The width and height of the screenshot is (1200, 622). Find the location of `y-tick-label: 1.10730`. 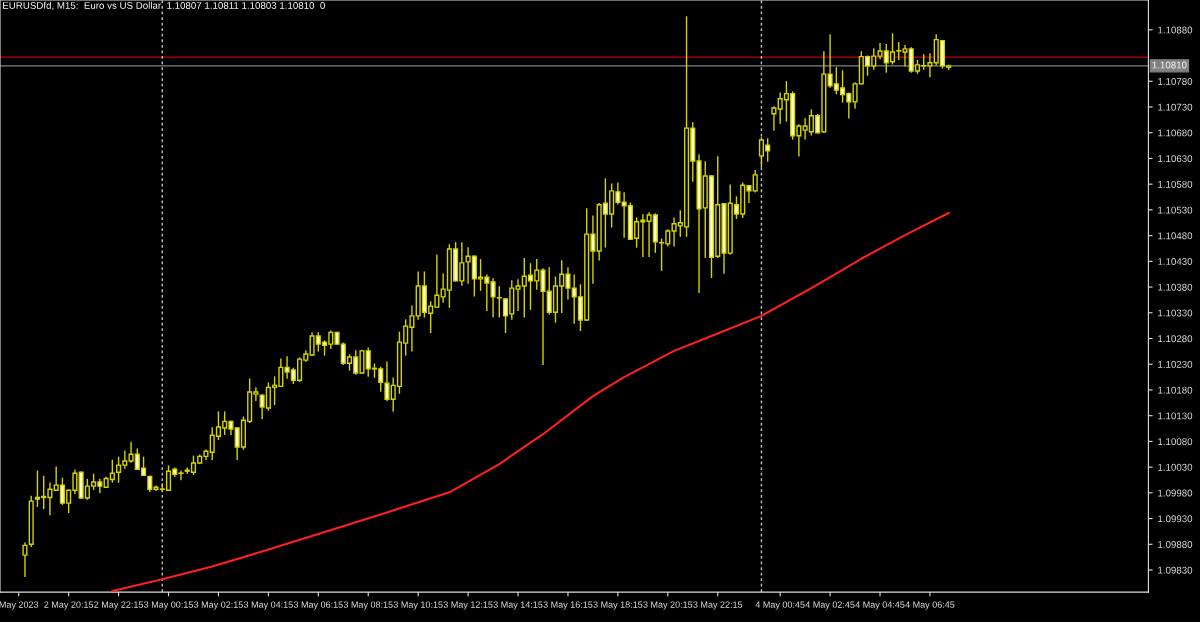

y-tick-label: 1.10730 is located at coordinates (1175, 107).